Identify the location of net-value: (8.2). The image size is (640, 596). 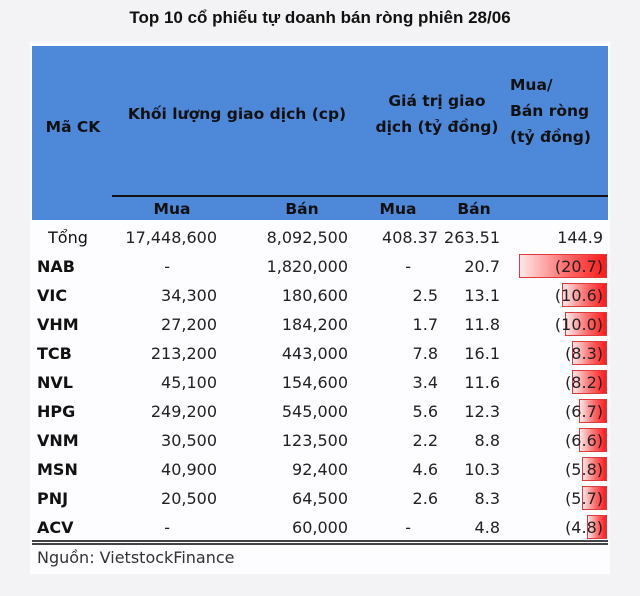
(584, 382).